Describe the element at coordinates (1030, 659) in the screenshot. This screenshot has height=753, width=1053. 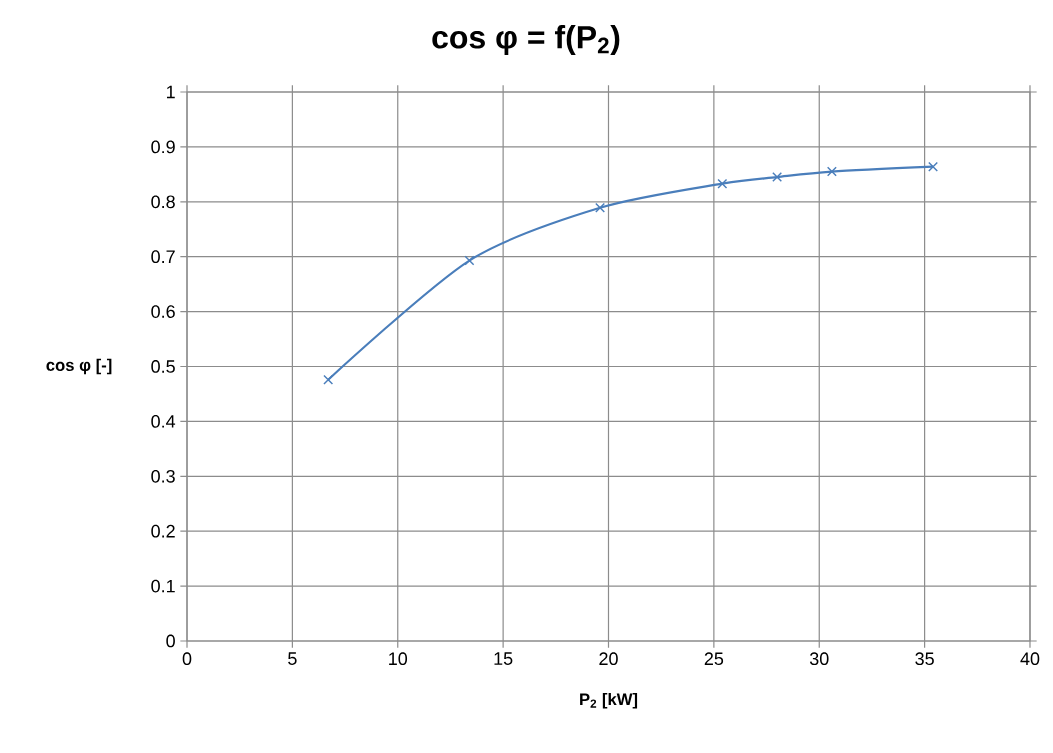
I see `x-tick-label: 40` at that location.